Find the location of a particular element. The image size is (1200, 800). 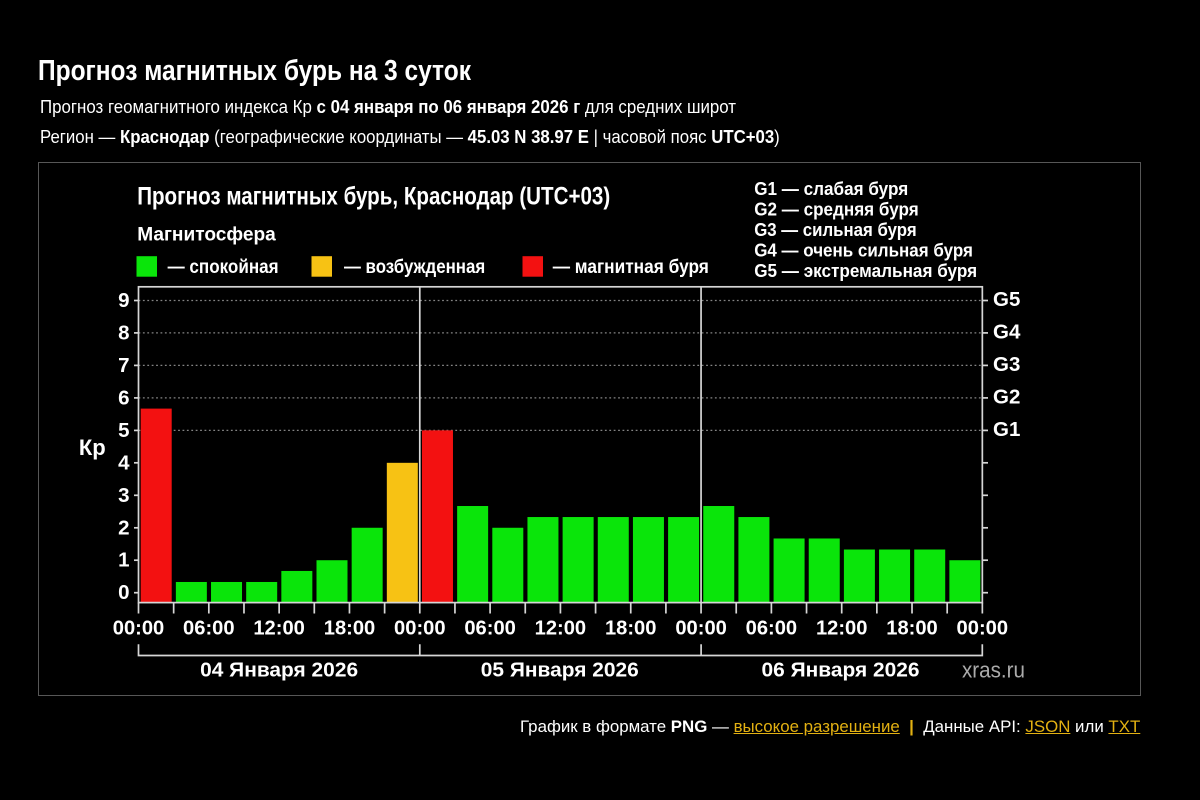

svg-text: G1 is located at coordinates (1006, 429).